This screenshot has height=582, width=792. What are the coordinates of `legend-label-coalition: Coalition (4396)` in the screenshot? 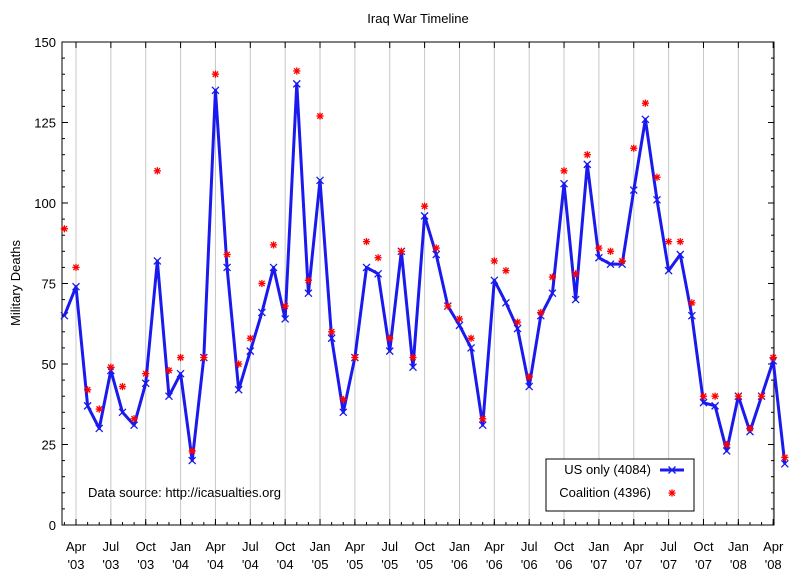 It's located at (605, 492).